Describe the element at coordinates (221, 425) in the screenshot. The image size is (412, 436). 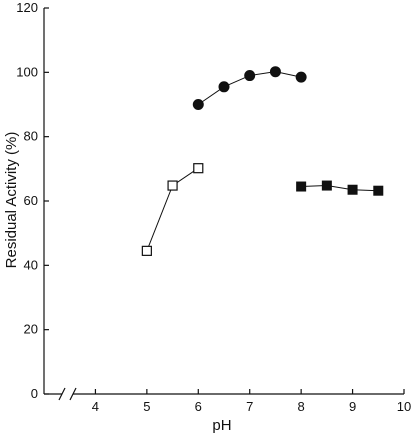
I see `x-axis-title: pH` at that location.